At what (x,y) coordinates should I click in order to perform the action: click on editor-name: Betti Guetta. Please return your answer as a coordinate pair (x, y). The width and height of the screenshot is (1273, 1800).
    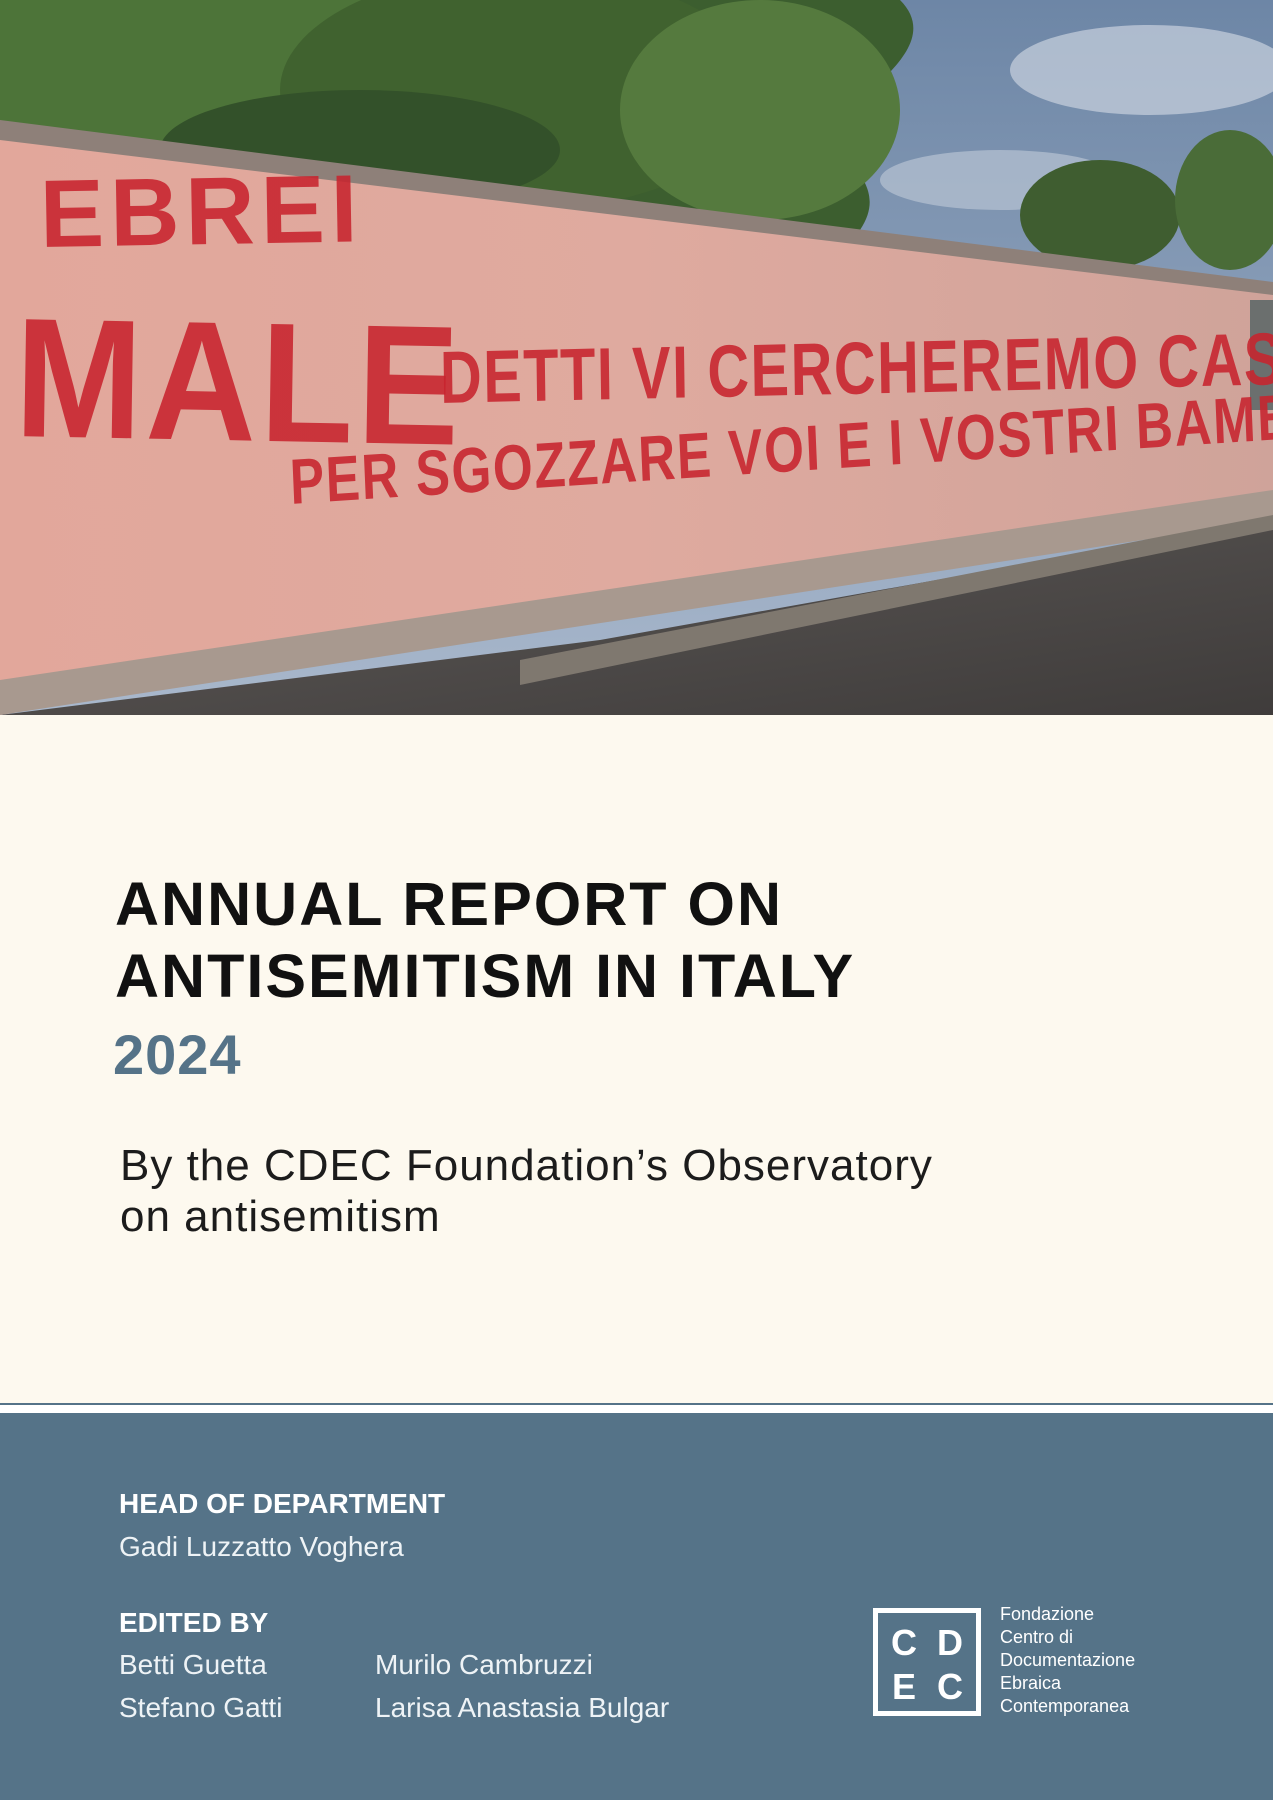
    Looking at the image, I should click on (193, 1664).